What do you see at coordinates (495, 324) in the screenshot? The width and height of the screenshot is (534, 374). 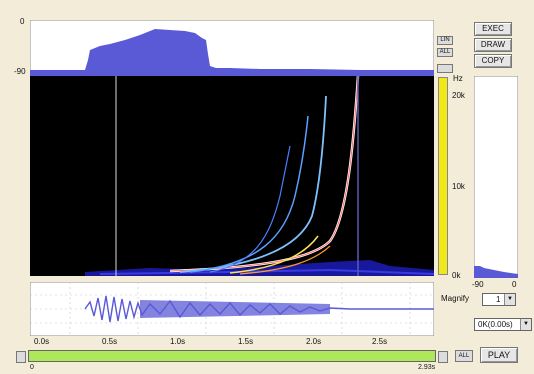 I see `window-value: 0K(0.00s)` at bounding box center [495, 324].